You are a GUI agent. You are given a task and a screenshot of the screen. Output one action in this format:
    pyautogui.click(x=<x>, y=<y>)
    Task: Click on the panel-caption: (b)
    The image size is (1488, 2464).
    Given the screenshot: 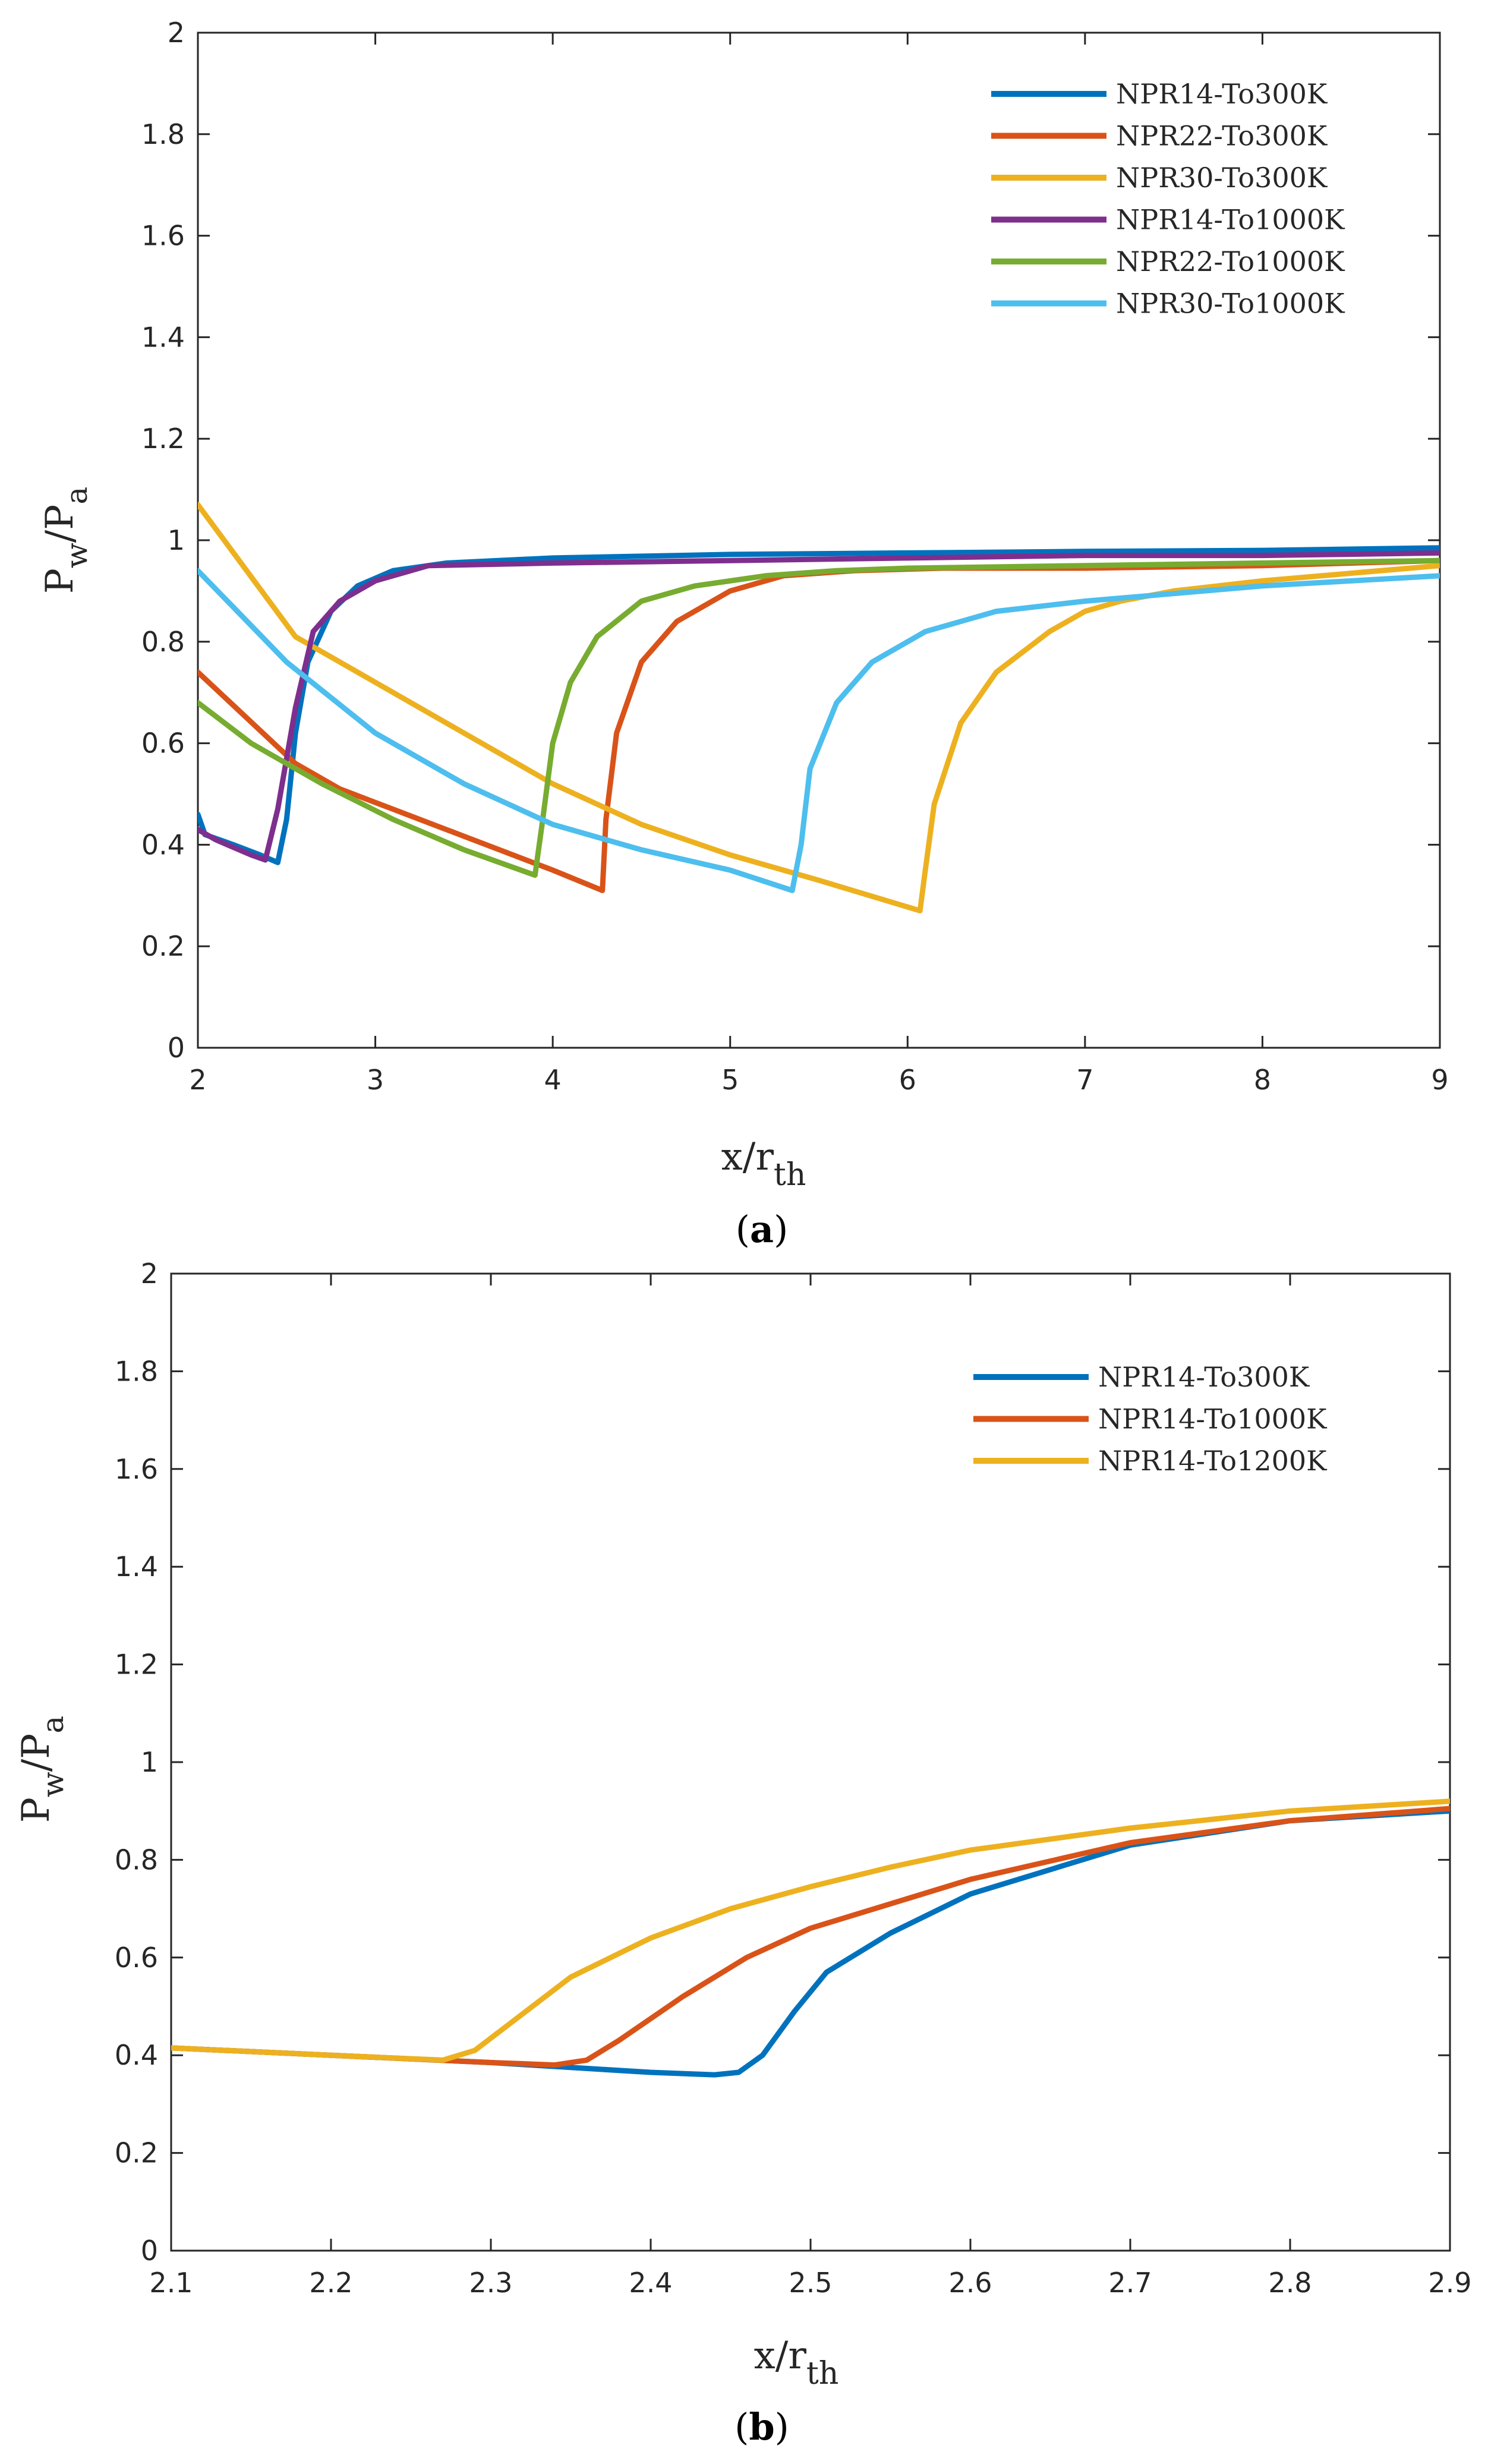 What is the action you would take?
    pyautogui.click(x=761, y=2427)
    